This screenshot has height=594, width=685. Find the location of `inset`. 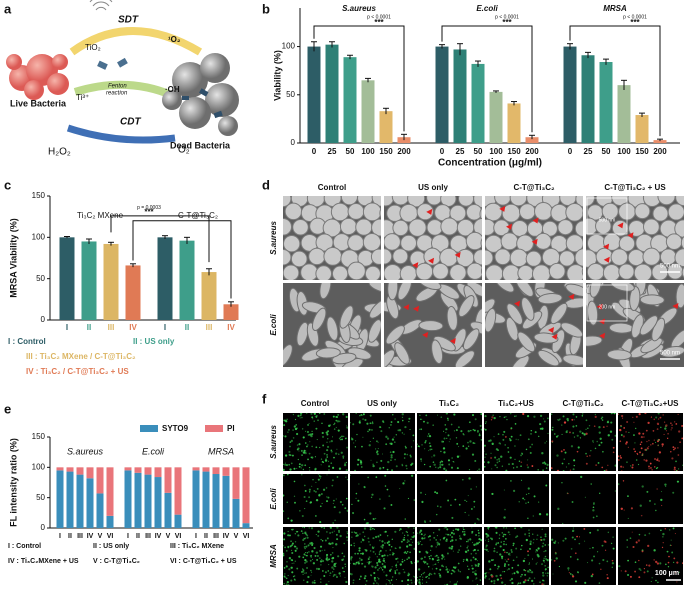

inset is located at coordinates (607, 303).